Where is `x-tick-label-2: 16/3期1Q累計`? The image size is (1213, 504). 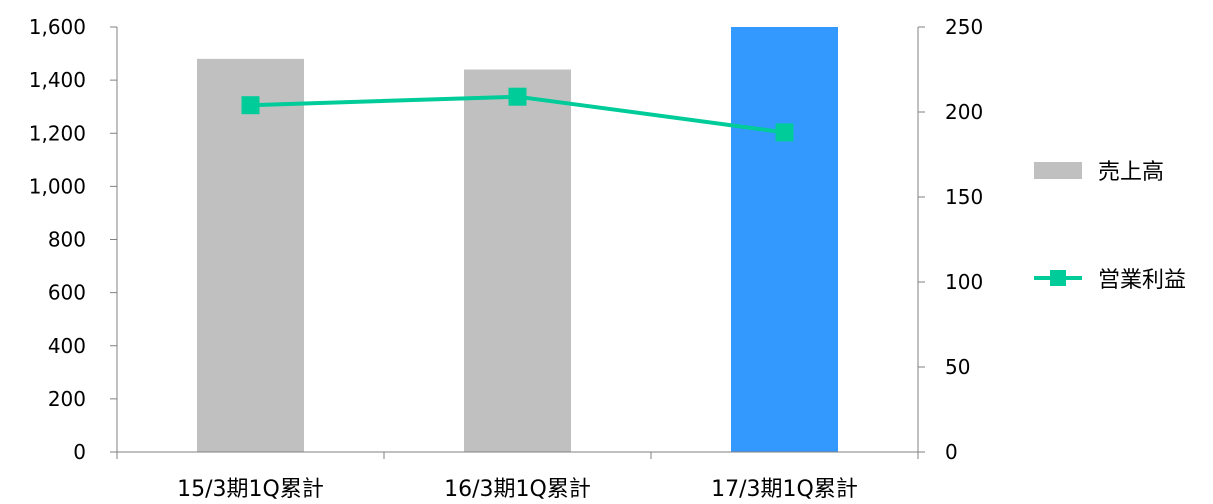
x-tick-label-2: 16/3期1Q累計 is located at coordinates (517, 489).